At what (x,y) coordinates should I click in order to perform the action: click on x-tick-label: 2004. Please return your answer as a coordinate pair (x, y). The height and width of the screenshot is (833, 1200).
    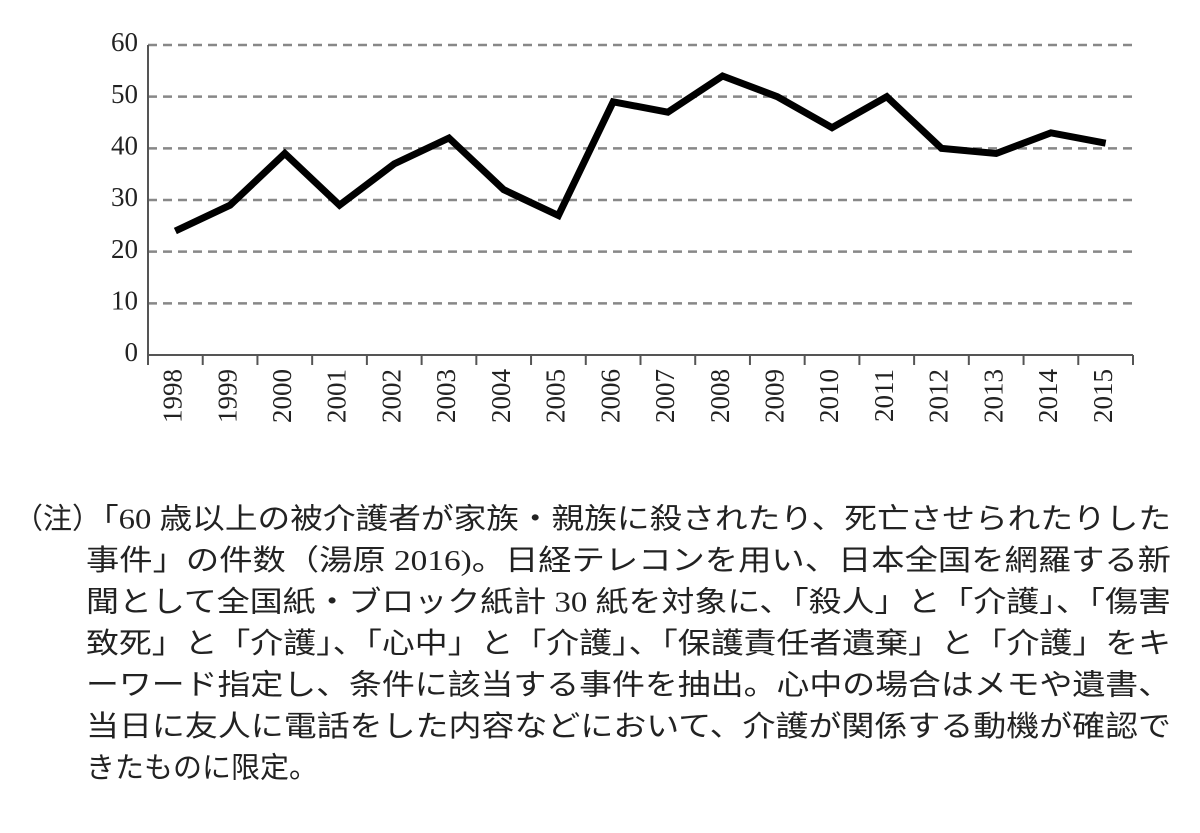
    Looking at the image, I should click on (501, 396).